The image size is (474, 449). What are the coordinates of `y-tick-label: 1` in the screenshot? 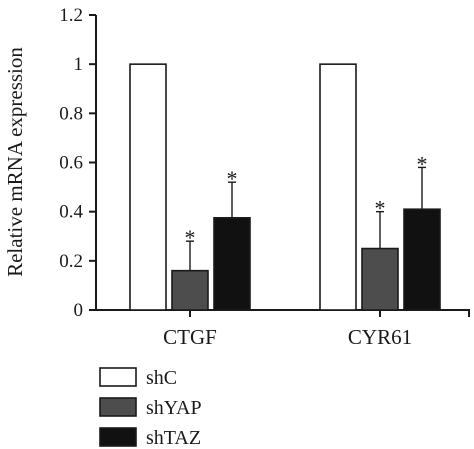 It's located at (79, 64).